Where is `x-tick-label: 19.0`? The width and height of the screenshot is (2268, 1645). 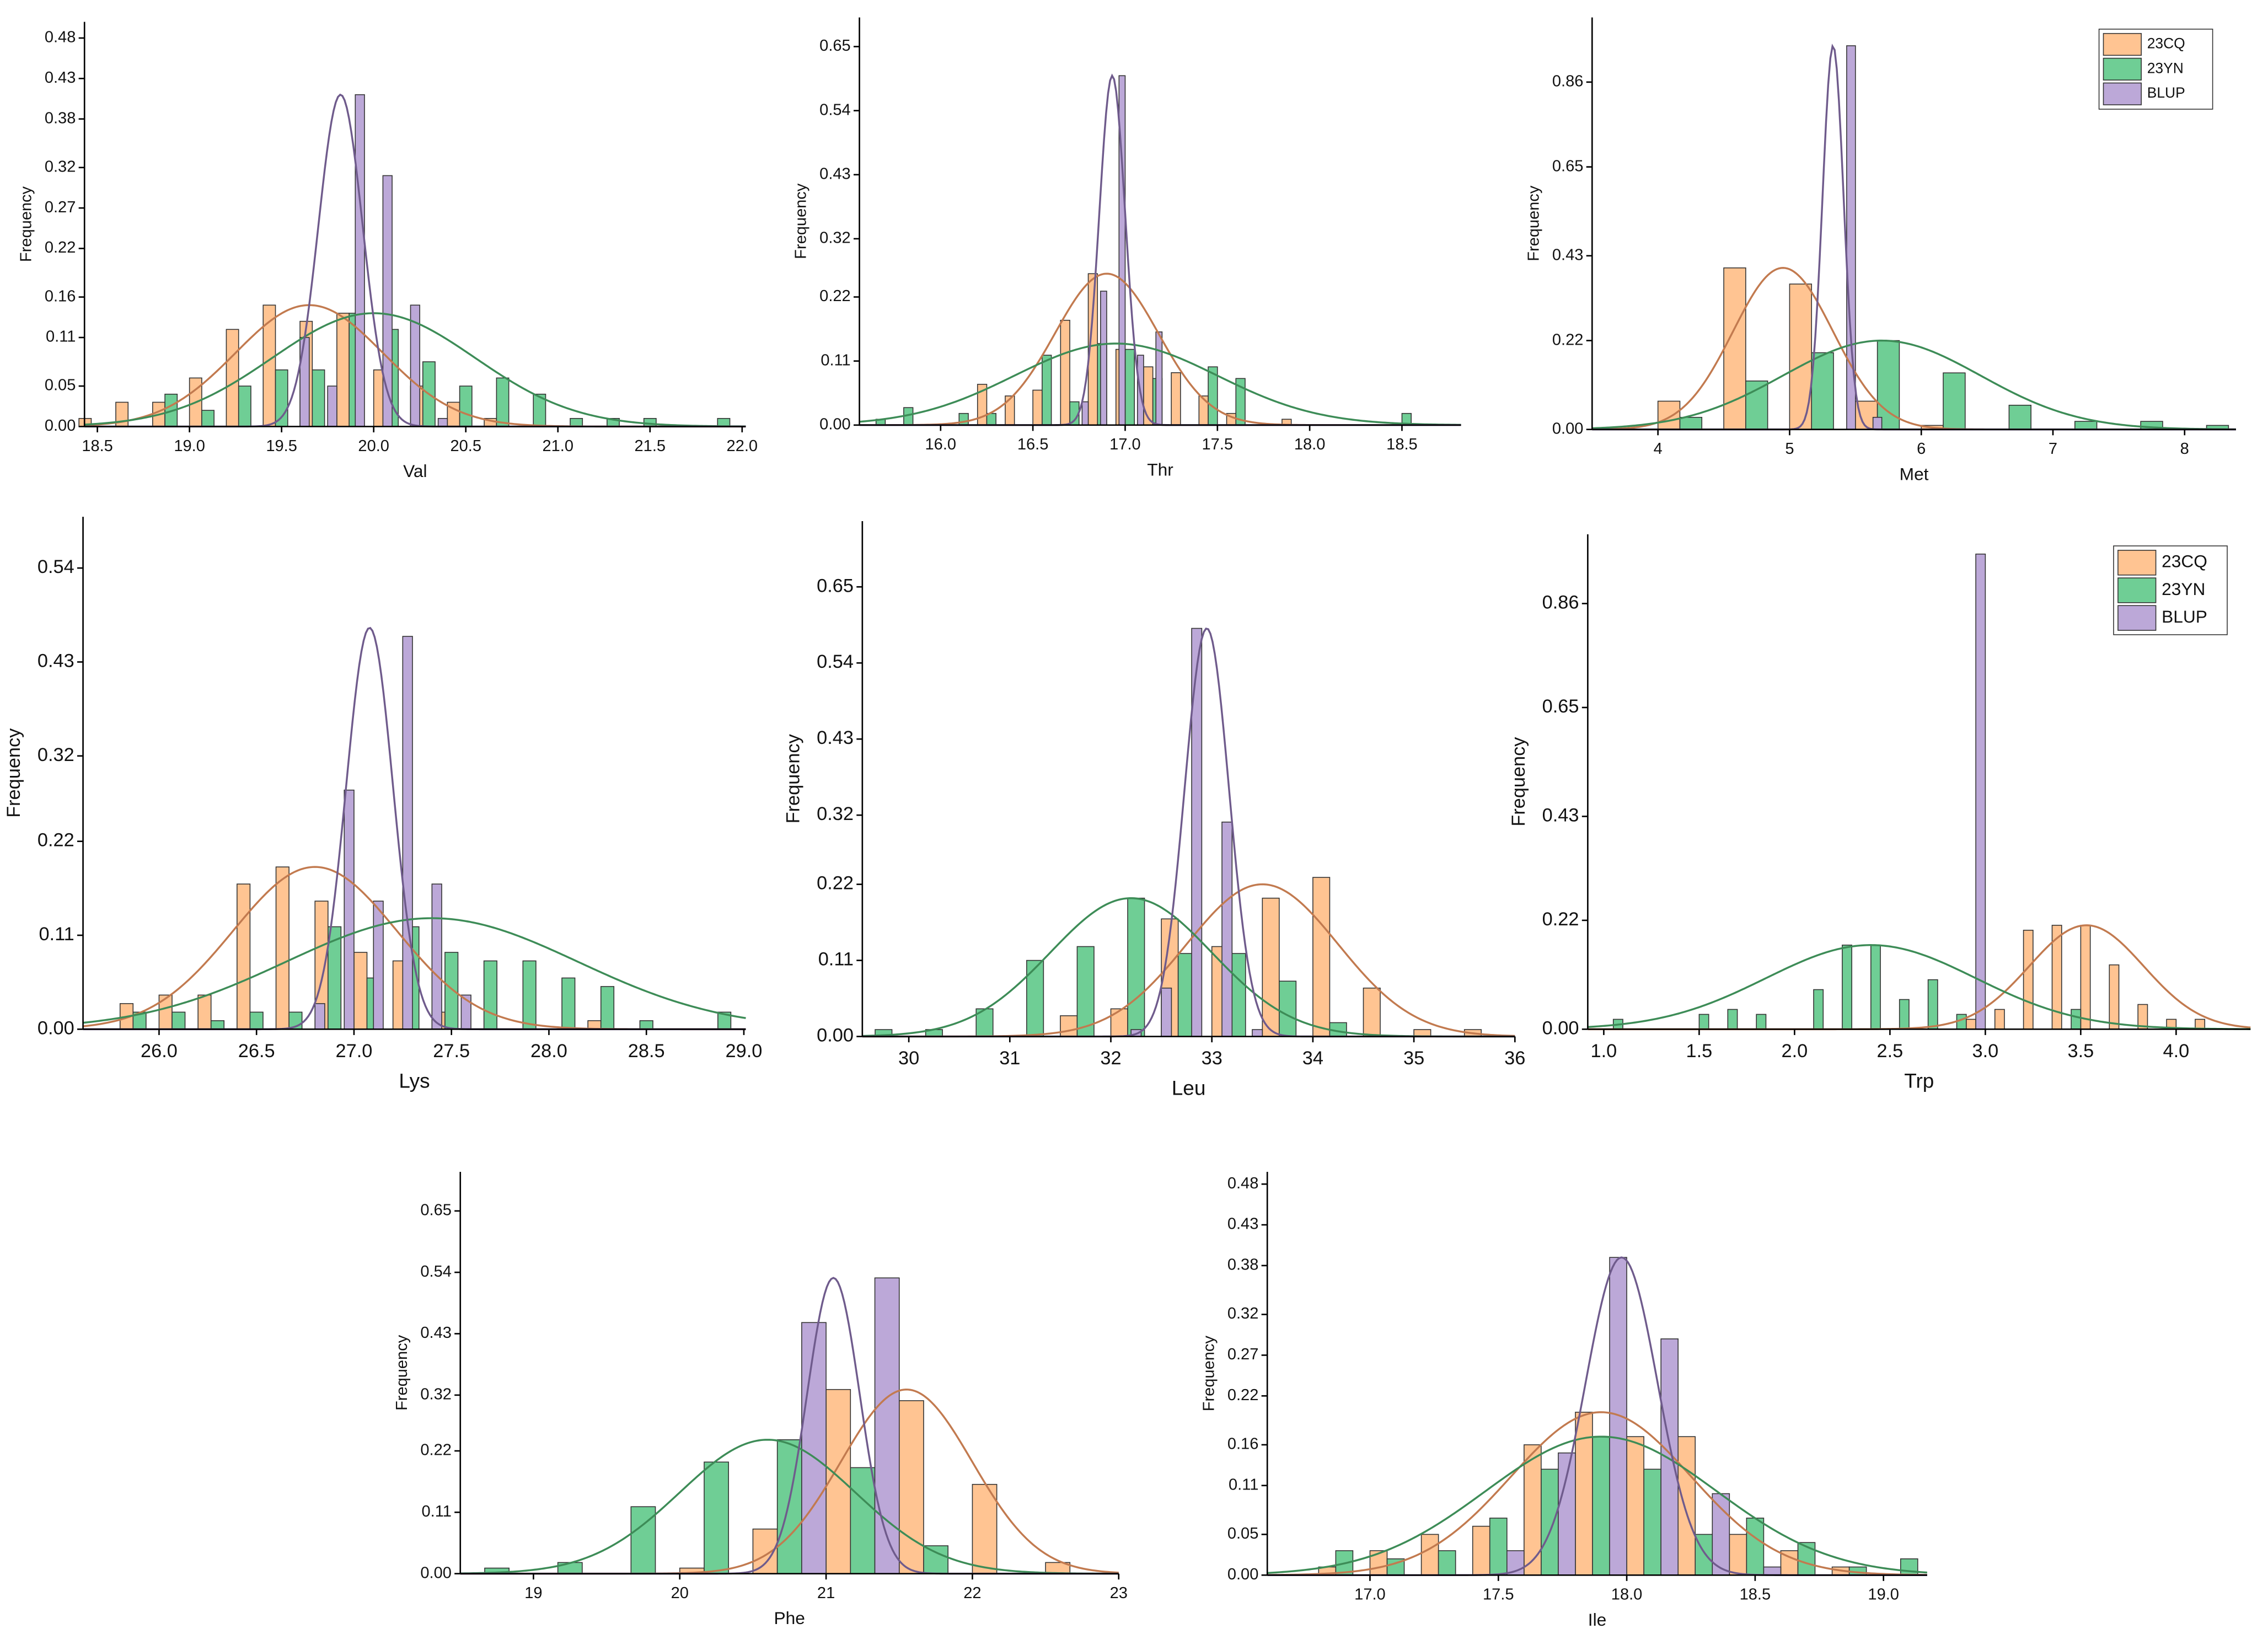
x-tick-label: 19.0 is located at coordinates (189, 446).